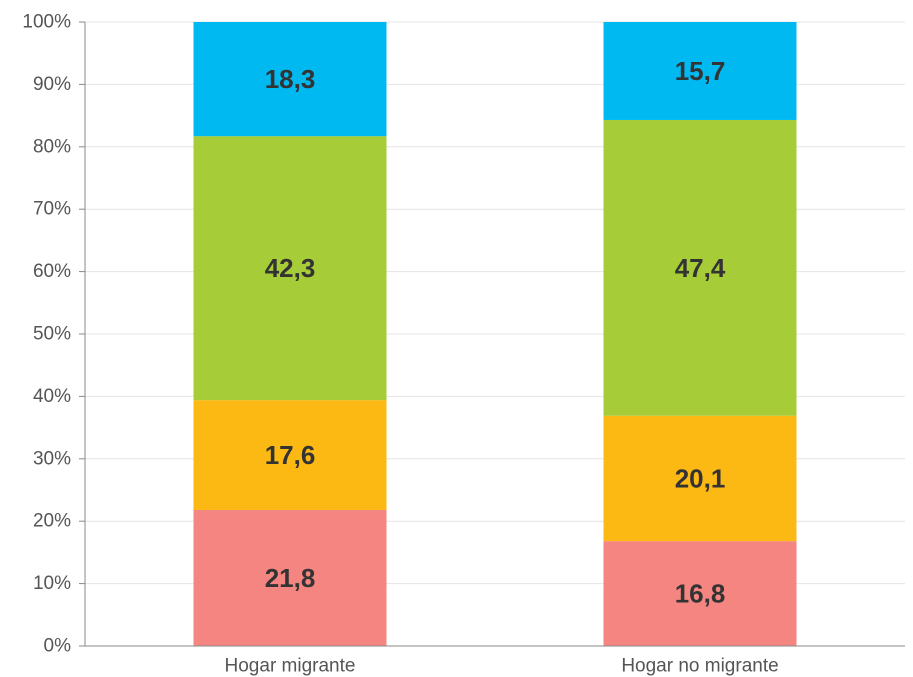  What do you see at coordinates (52, 521) in the screenshot?
I see `y-tick-label: 20%` at bounding box center [52, 521].